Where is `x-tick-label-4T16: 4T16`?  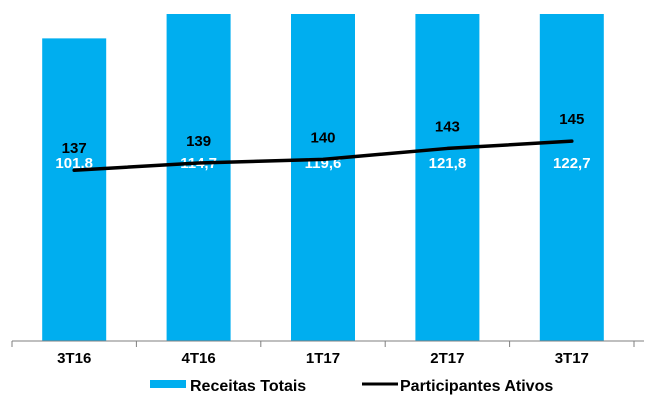 x-tick-label-4T16: 4T16 is located at coordinates (198, 358).